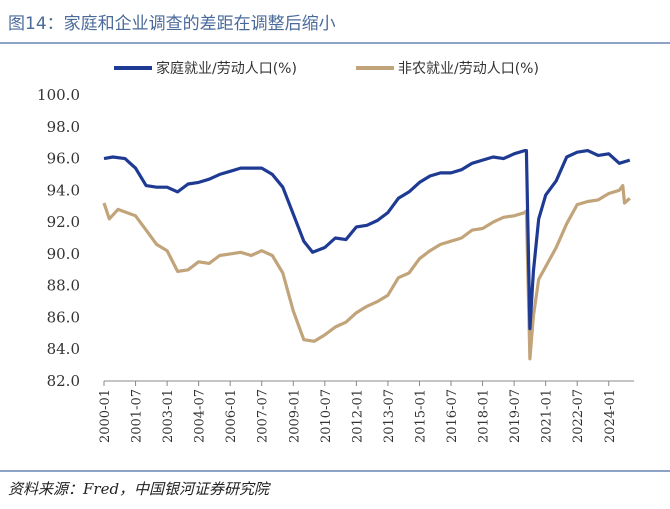 The height and width of the screenshot is (509, 670). Describe the element at coordinates (326, 416) in the screenshot. I see `x-tick-label: 2010-07` at that location.